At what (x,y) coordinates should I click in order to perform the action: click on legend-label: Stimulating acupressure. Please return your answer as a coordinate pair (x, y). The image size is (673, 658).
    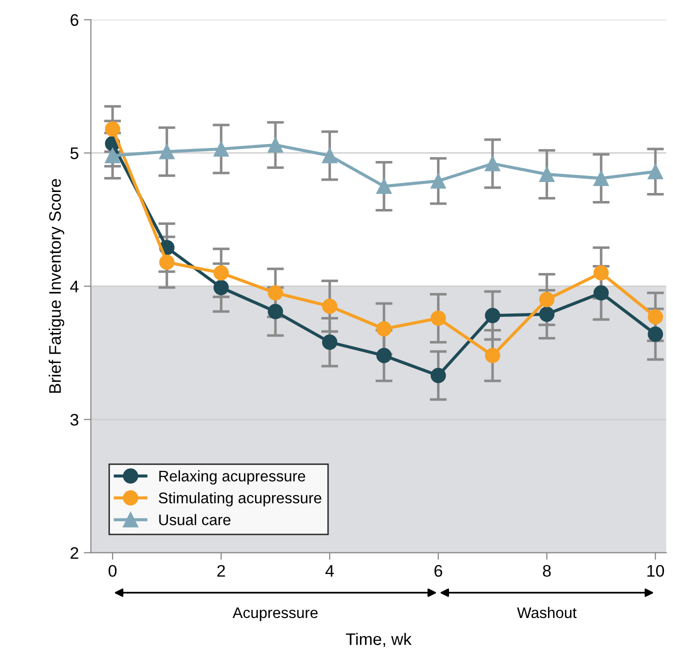
    Looking at the image, I should click on (240, 499).